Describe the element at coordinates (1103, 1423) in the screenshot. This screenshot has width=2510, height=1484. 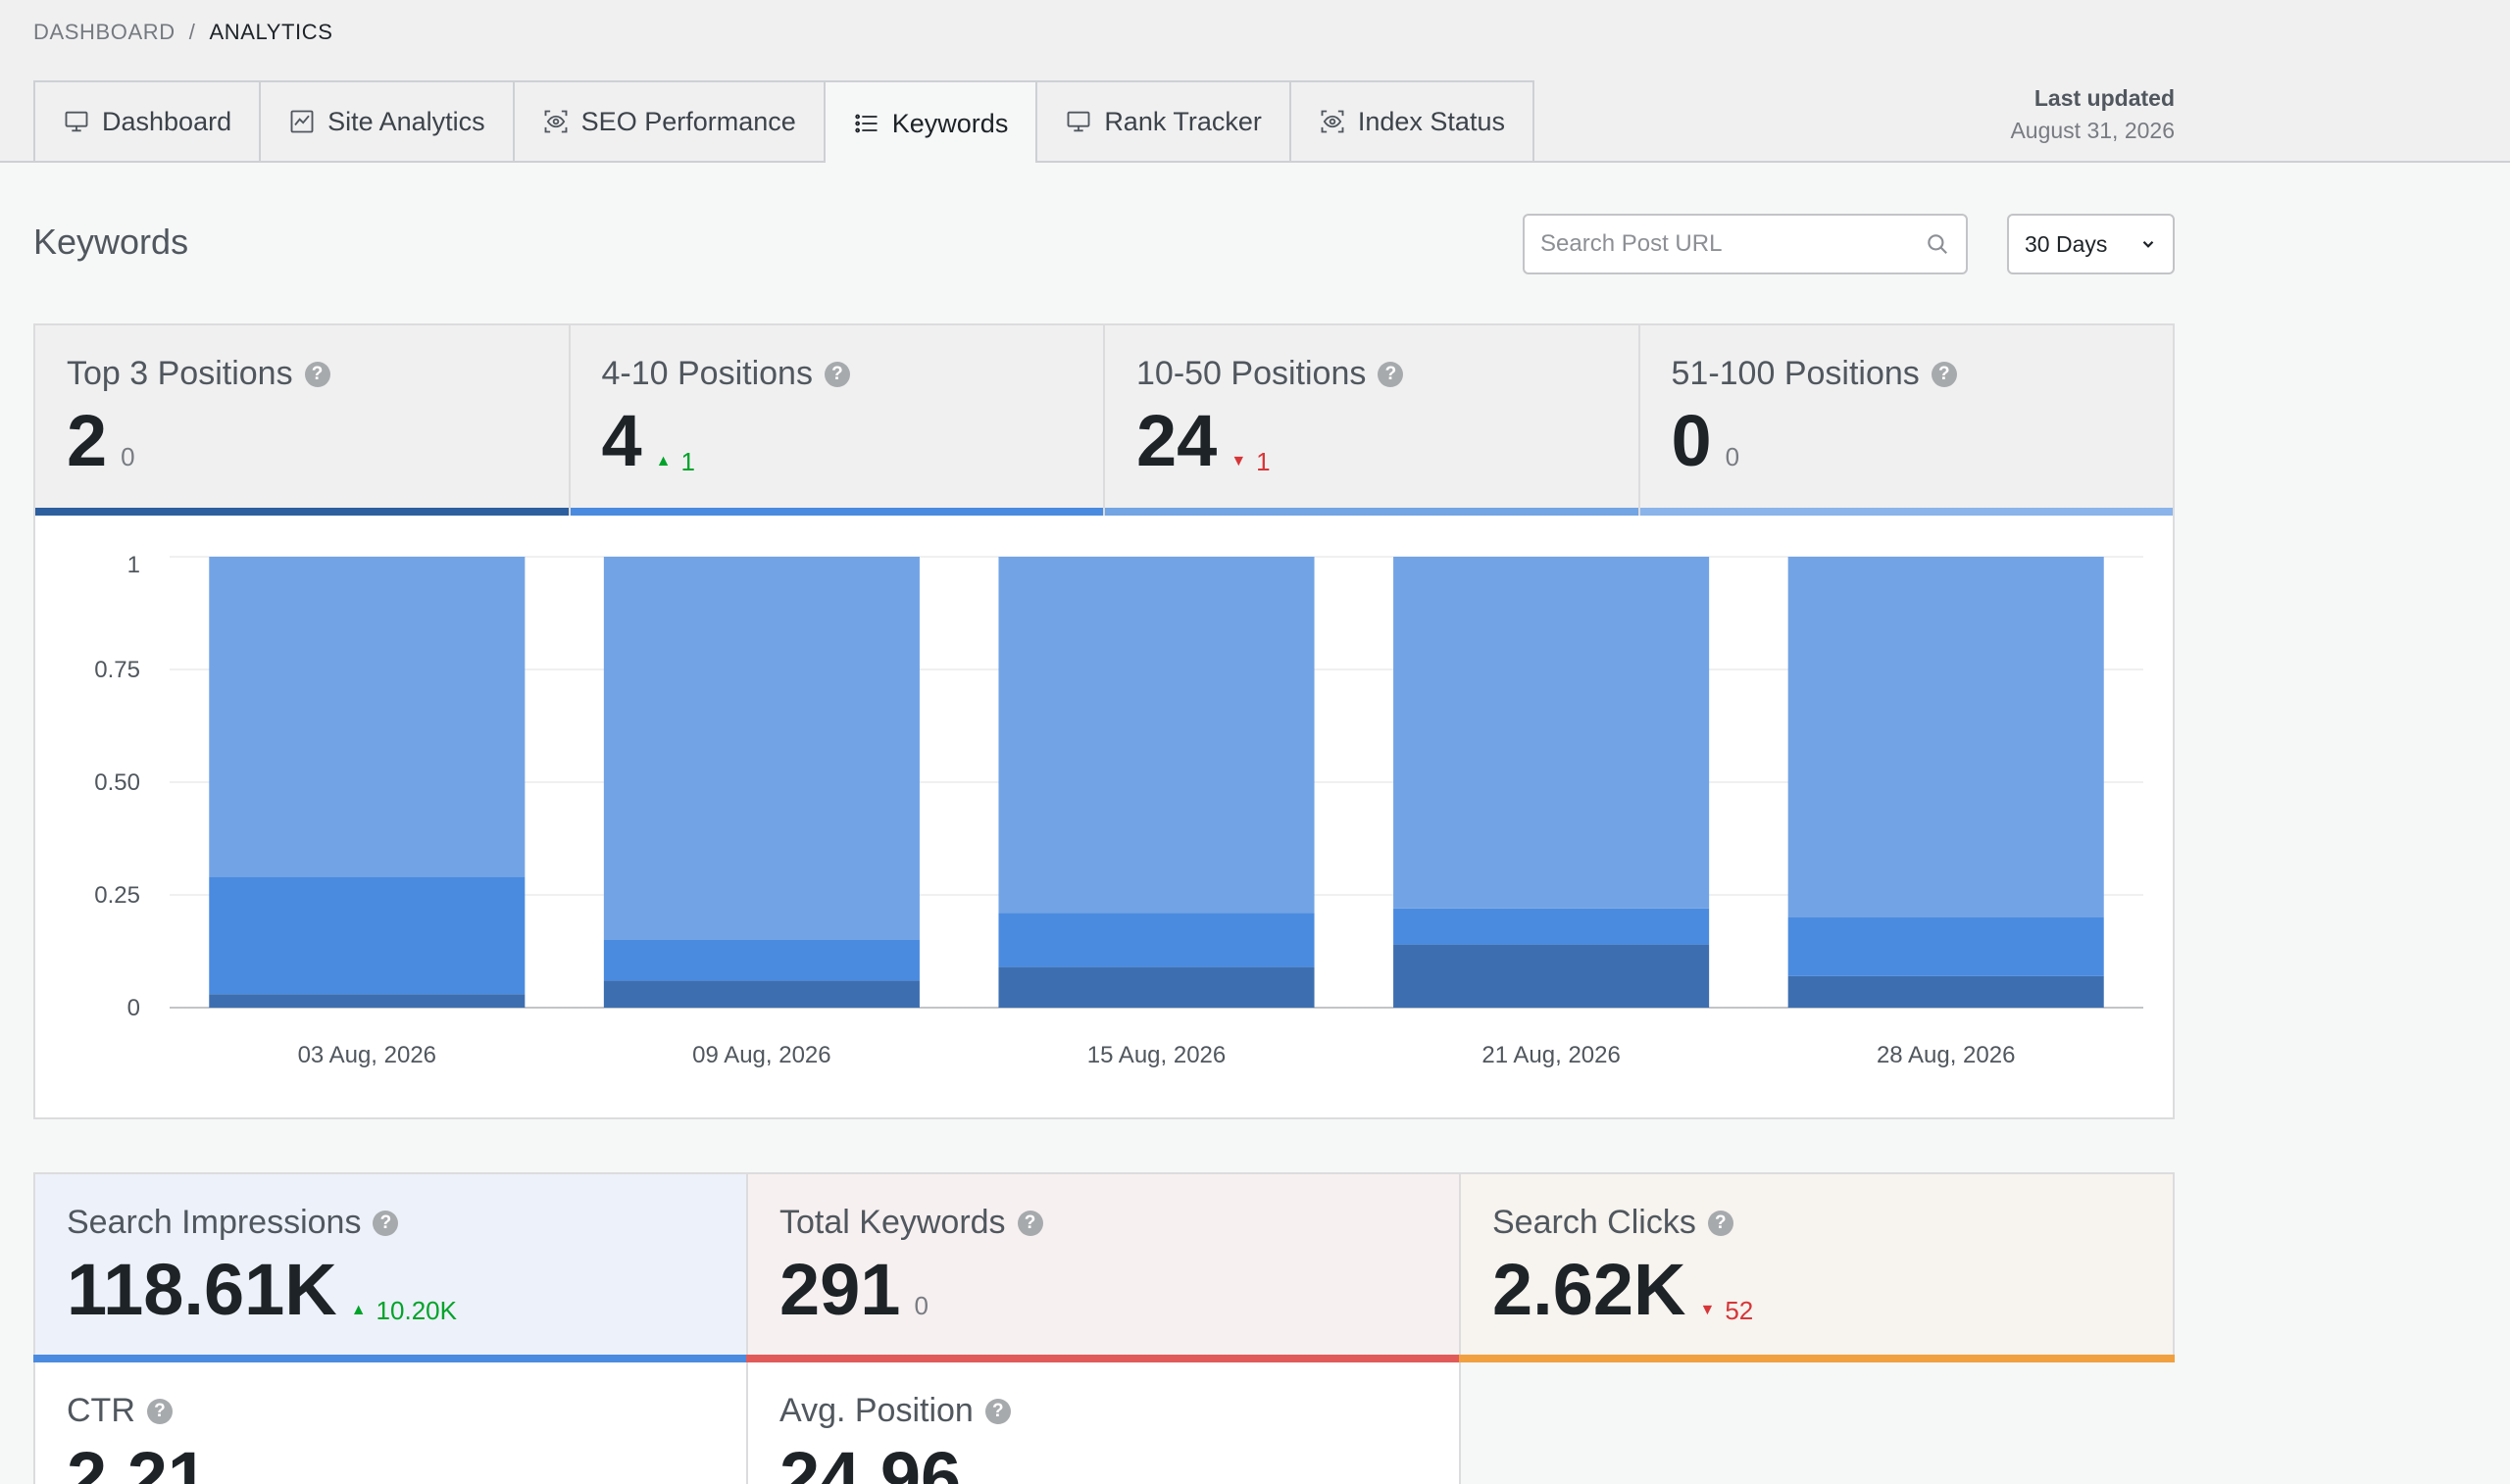
I see `avg-position-card: Avg. Position? 24.96` at that location.